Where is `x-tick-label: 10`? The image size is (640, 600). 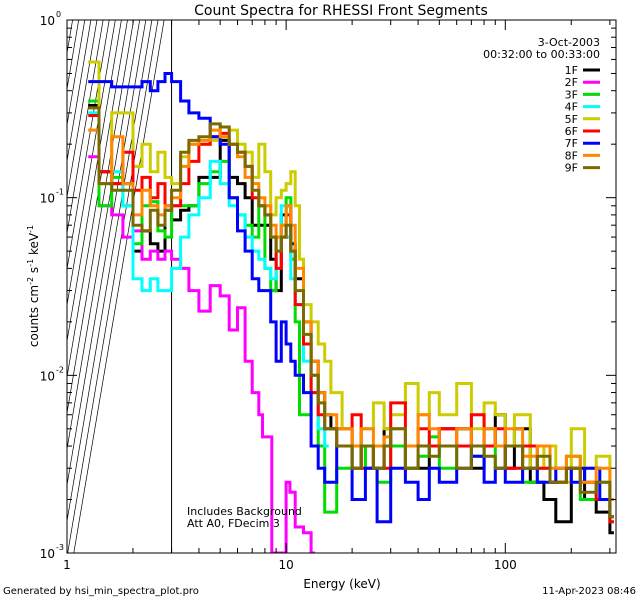
x-tick-label: 10 is located at coordinates (286, 565).